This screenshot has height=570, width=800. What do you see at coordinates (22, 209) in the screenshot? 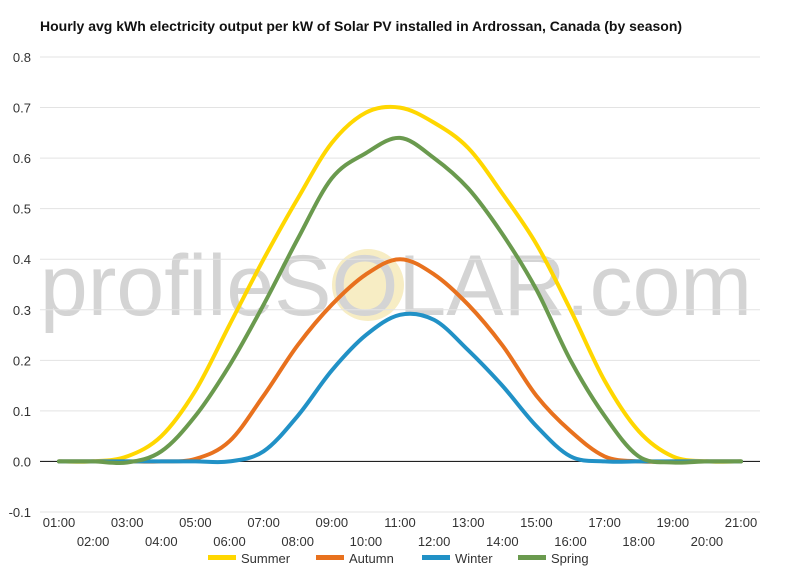
I see `y-tick-label: 0.5` at bounding box center [22, 209].